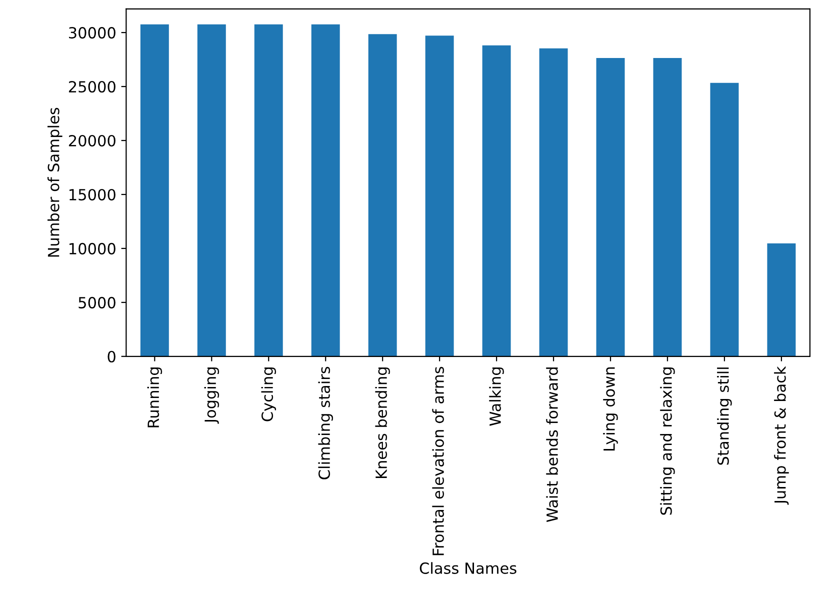 The width and height of the screenshot is (814, 594). I want to click on x-tick-label: Cycling, so click(268, 395).